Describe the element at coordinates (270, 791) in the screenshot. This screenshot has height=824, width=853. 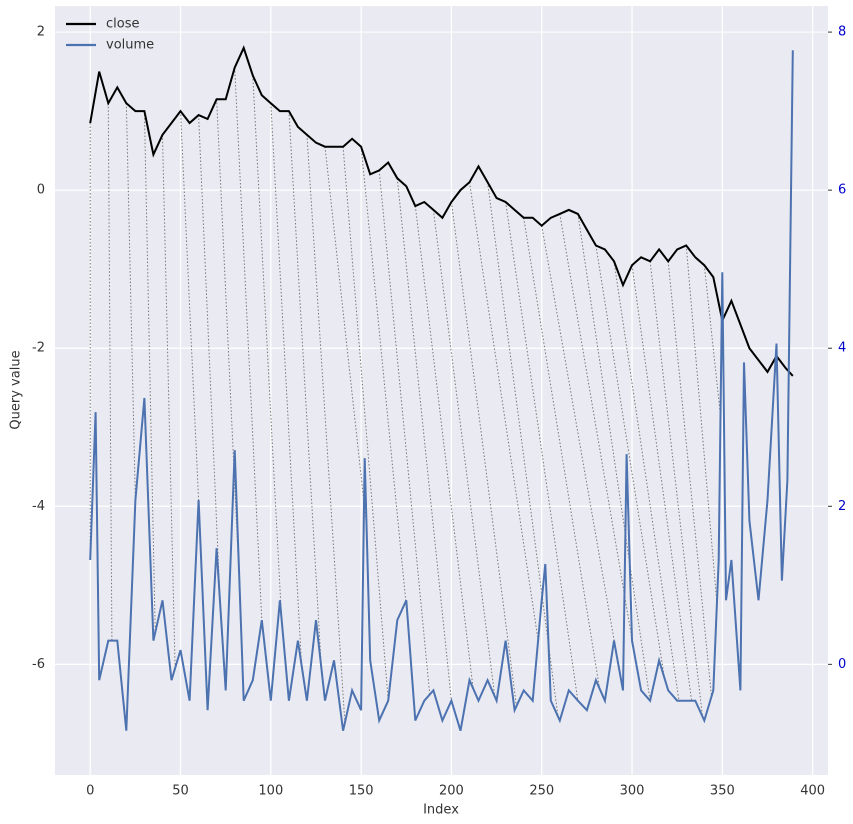
I see `x-tick-label: 100` at that location.